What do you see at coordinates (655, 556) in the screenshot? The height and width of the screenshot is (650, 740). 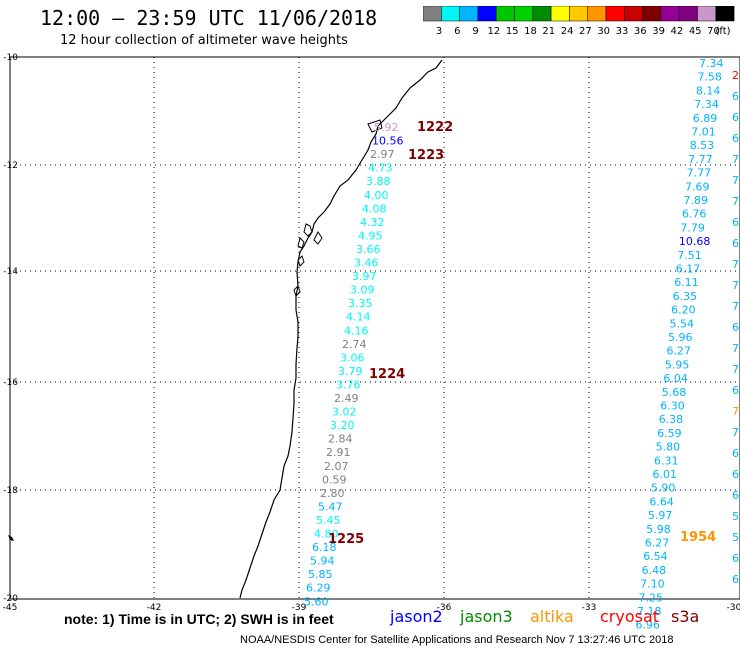 I see `wave-height-label: 6.54` at bounding box center [655, 556].